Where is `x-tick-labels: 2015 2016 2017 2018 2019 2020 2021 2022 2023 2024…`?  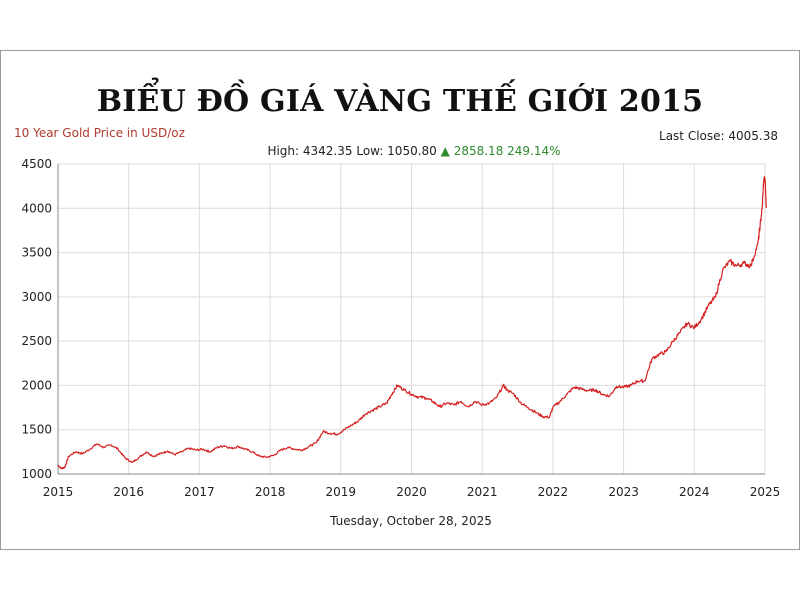
x-tick-labels: 2015 2016 2017 2018 2019 2020 2021 2022 2023 2024… is located at coordinates (412, 492).